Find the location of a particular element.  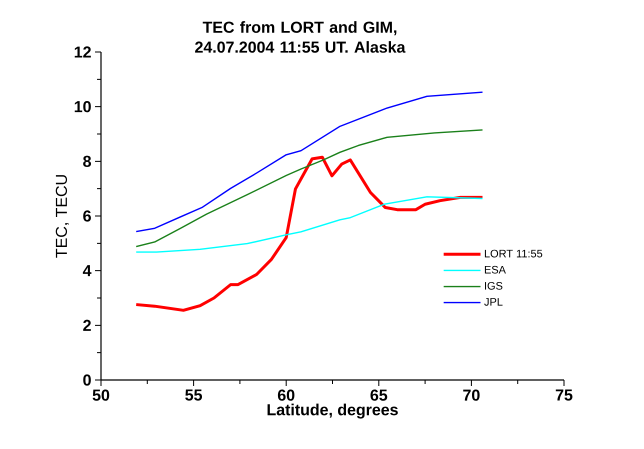

y-tick-label: 2 is located at coordinates (87, 325).